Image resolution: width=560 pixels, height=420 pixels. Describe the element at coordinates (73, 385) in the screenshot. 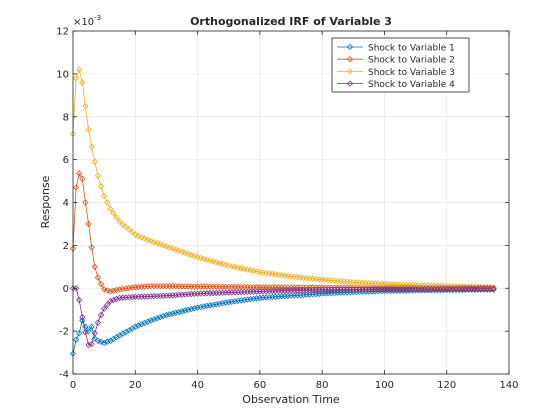

I see `x-tick-label: 0` at that location.